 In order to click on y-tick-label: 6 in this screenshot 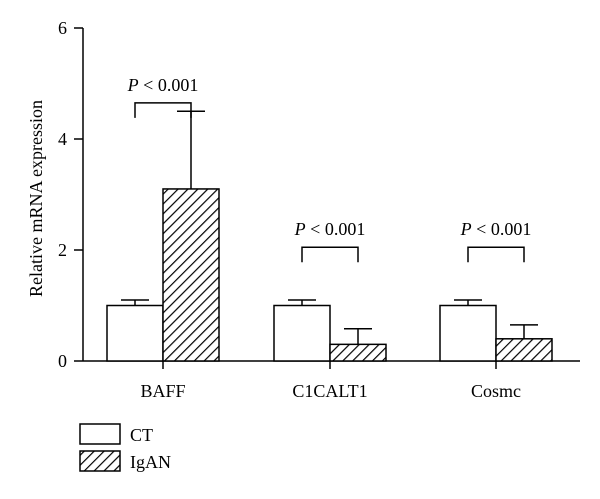, I will do `click(62, 28)`.